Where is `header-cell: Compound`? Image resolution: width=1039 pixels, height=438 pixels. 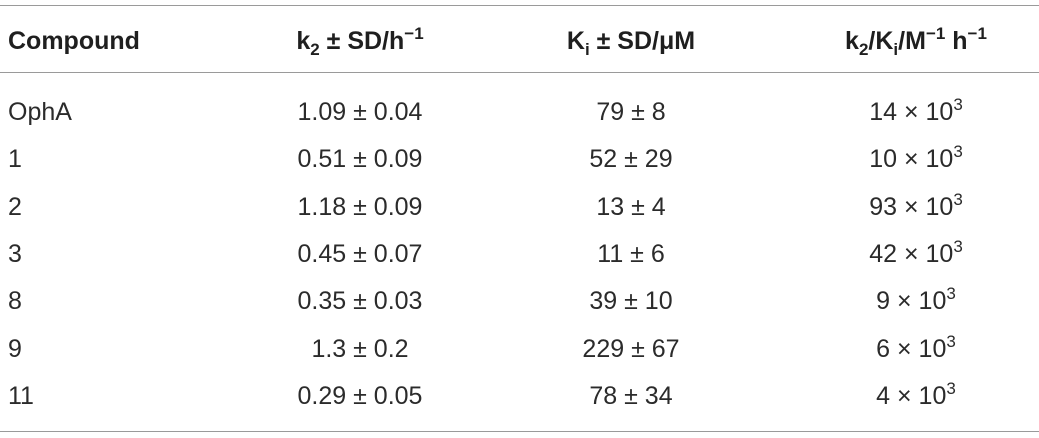 header-cell: Compound is located at coordinates (74, 41).